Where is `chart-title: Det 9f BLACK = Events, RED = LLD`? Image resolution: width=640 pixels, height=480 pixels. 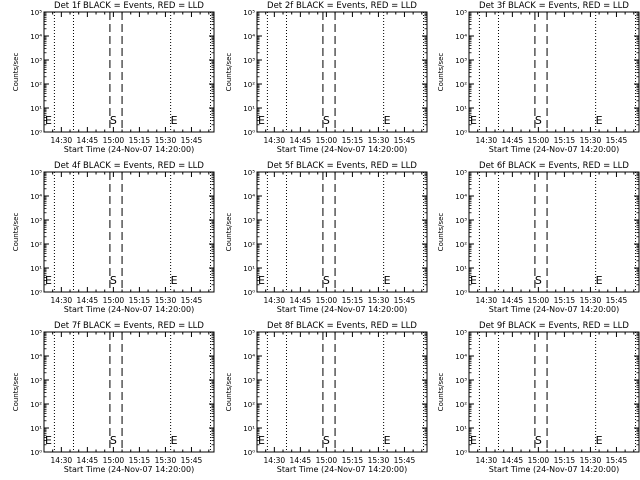
chart-title: Det 9f BLACK = Events, RED = LLD is located at coordinates (554, 326).